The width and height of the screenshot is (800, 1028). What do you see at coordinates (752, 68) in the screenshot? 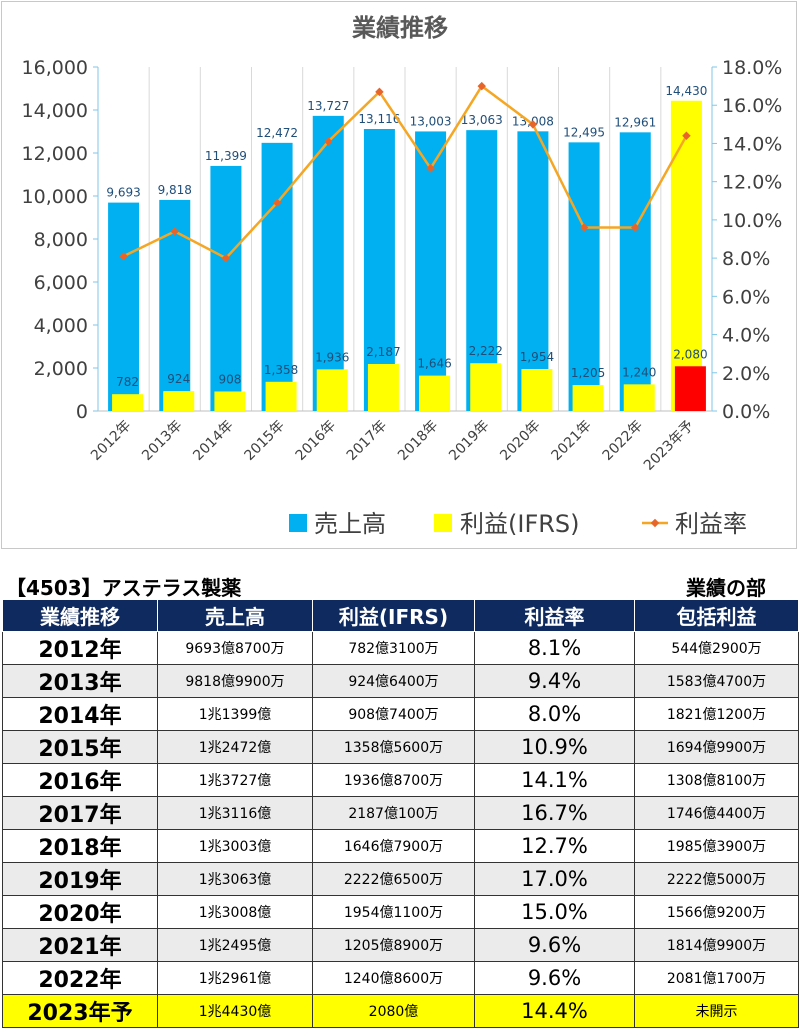
I see `right-tick-label: 18.0%` at bounding box center [752, 68].